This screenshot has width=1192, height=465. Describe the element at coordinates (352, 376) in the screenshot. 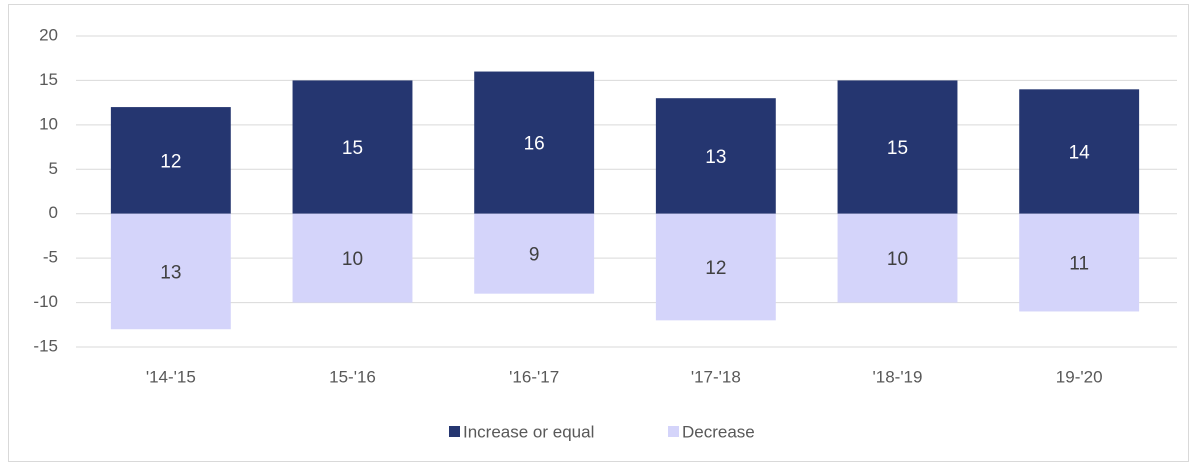

I see `x-tick-label: 15-'16` at that location.